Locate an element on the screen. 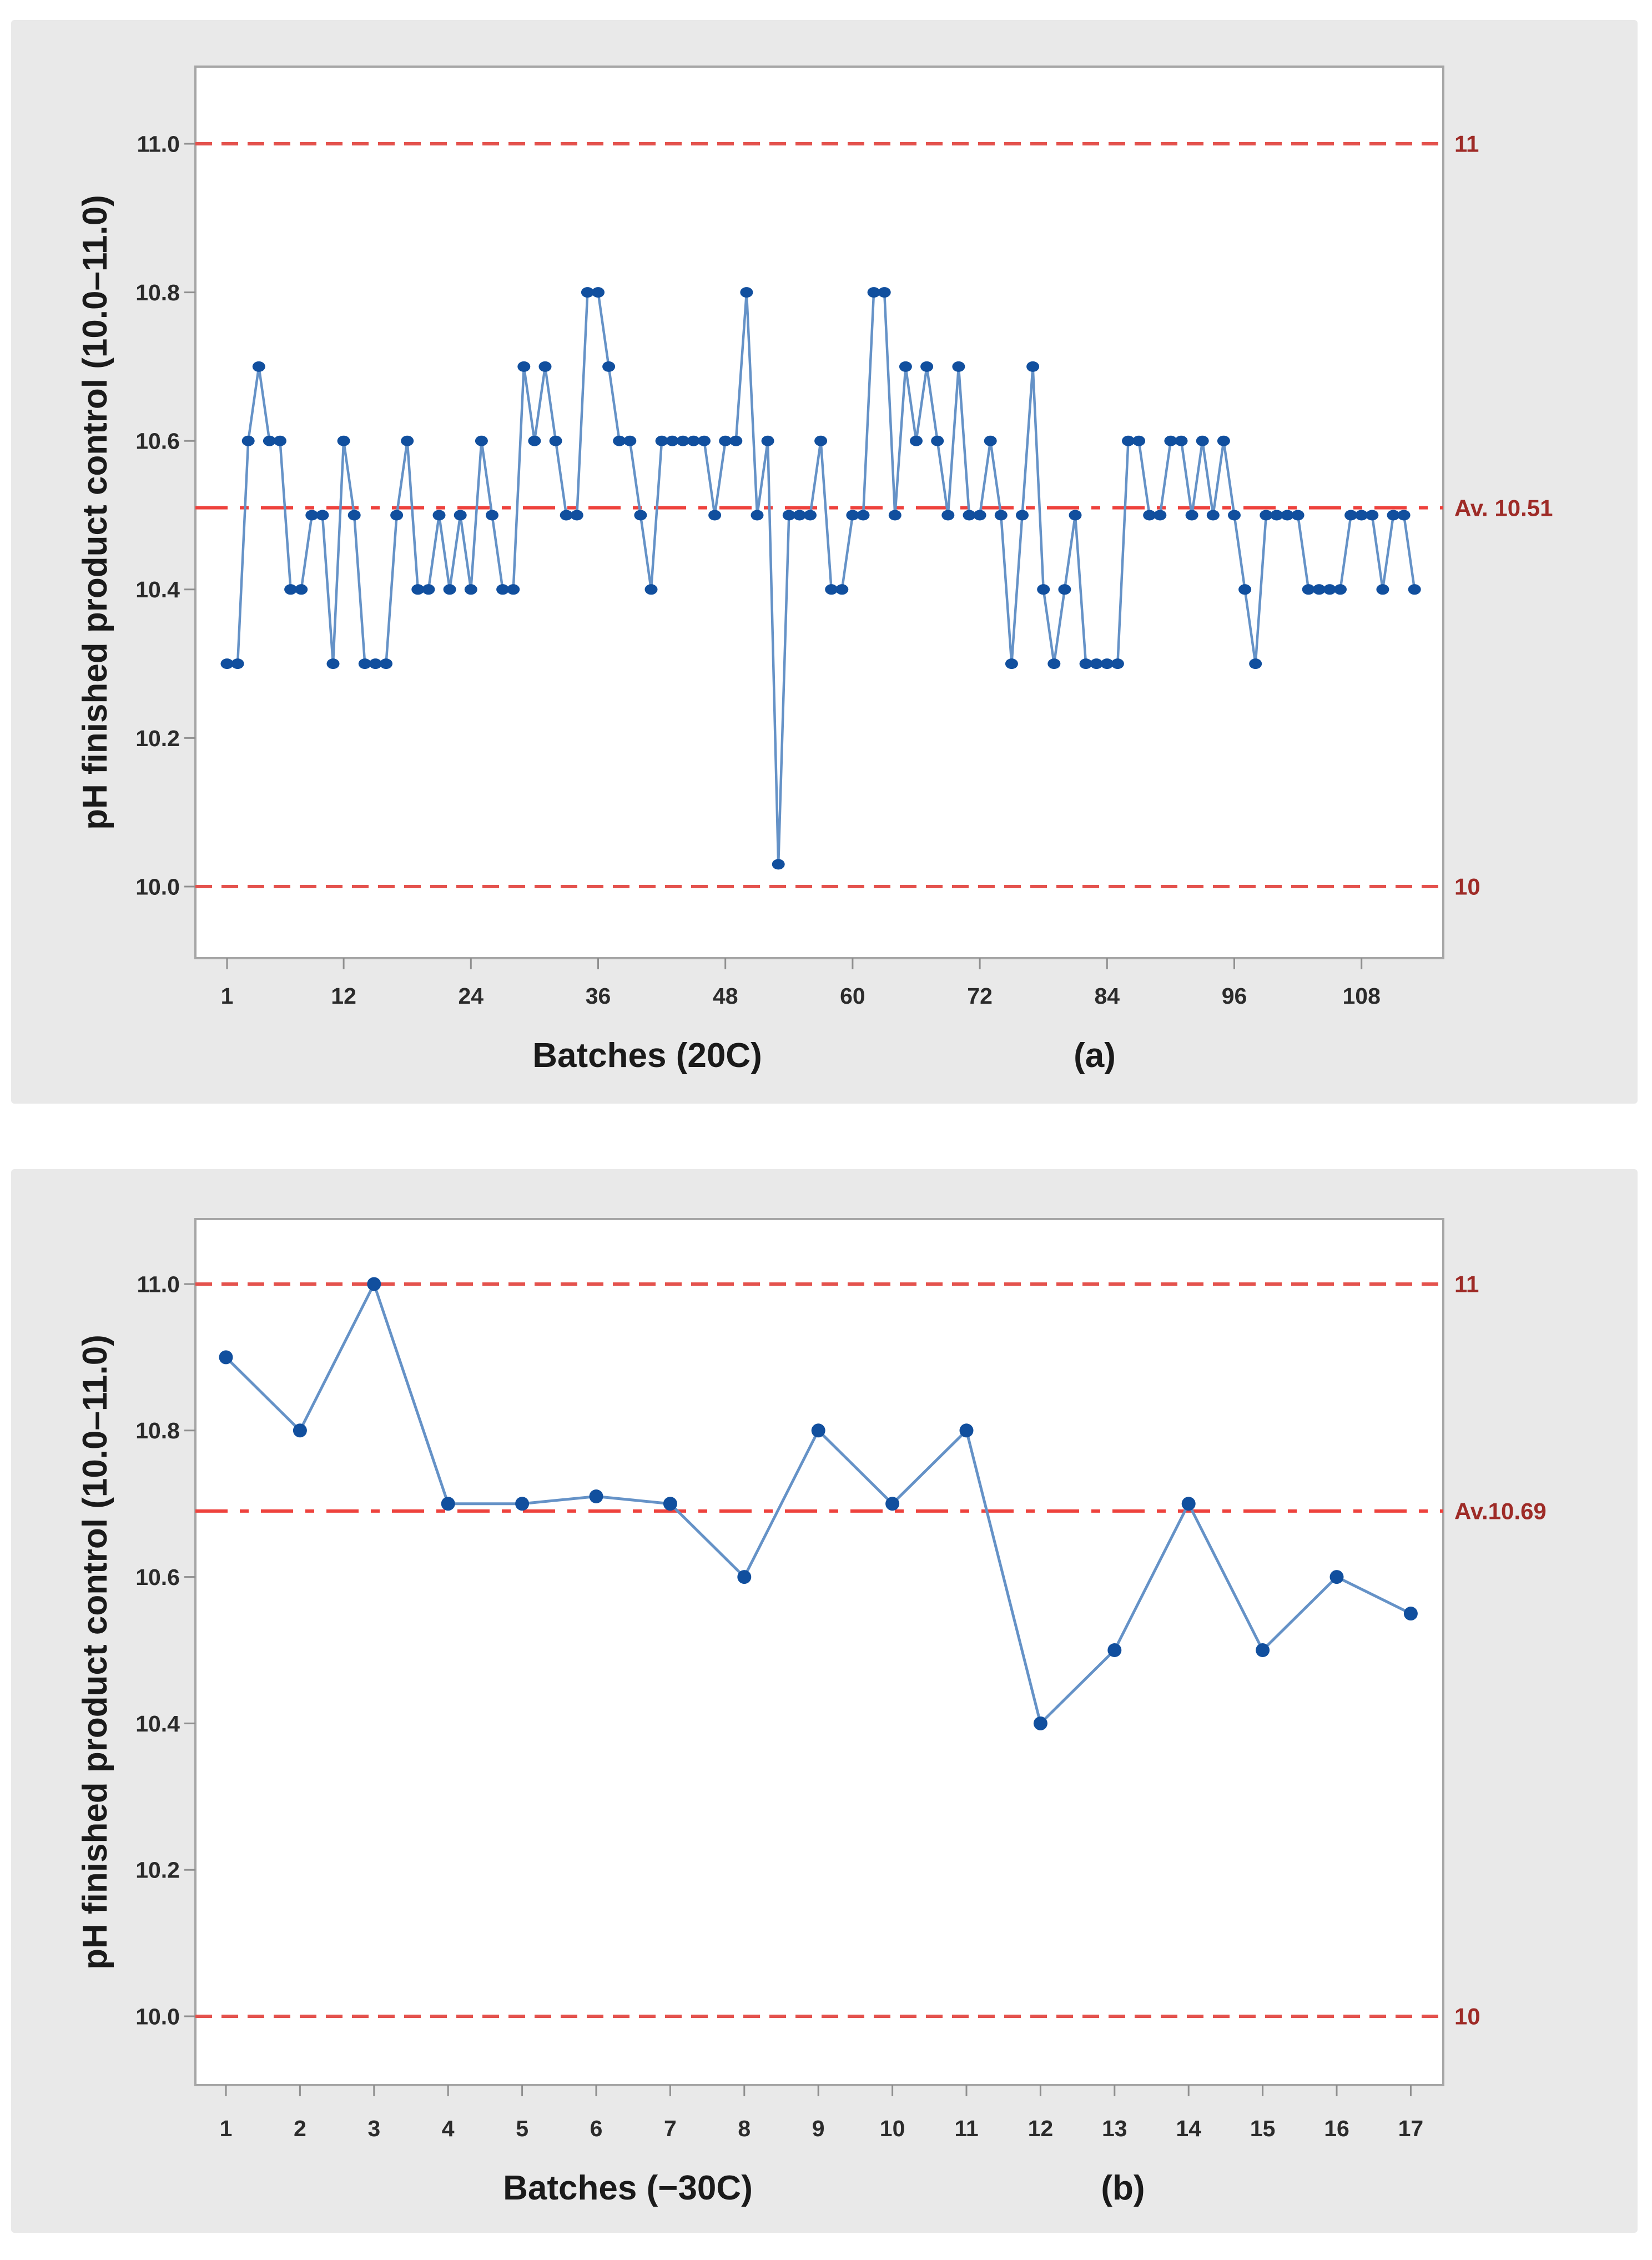 This screenshot has height=2260, width=1652. x-tick-label: 16 is located at coordinates (1336, 2128).